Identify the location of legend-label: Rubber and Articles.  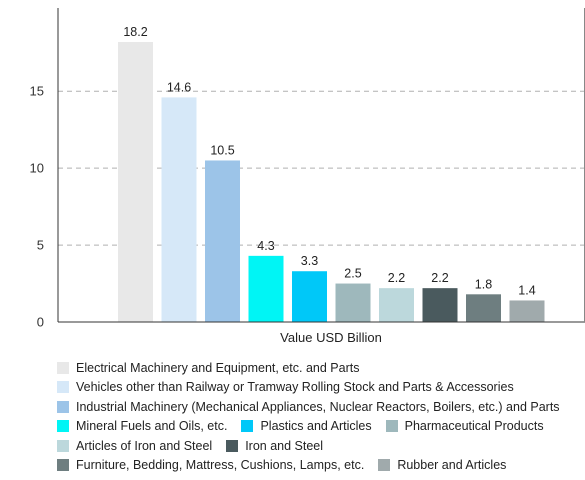
(452, 465).